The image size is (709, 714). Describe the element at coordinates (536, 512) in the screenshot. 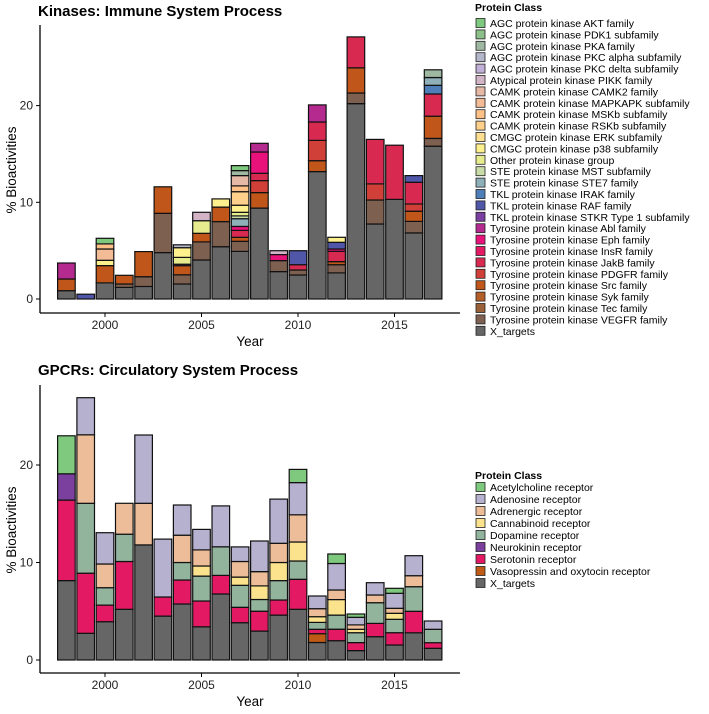

I see `legend-label: Adrenergic receptor` at that location.